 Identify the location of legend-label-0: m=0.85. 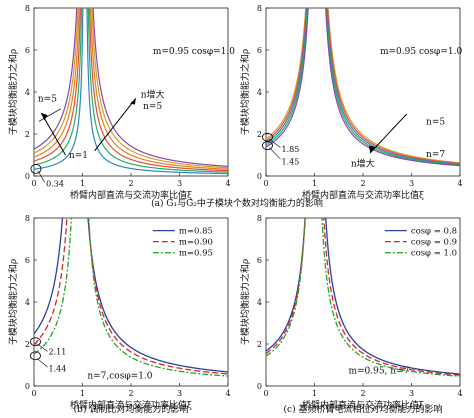
(196, 232).